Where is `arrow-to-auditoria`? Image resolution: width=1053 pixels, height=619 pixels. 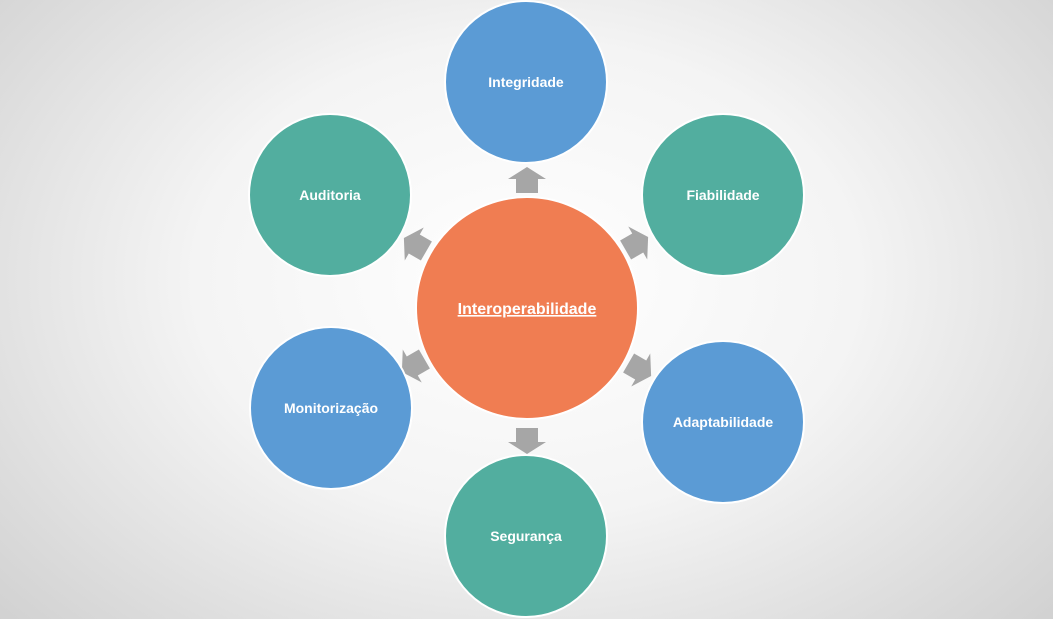 arrow-to-auditoria is located at coordinates (417, 244).